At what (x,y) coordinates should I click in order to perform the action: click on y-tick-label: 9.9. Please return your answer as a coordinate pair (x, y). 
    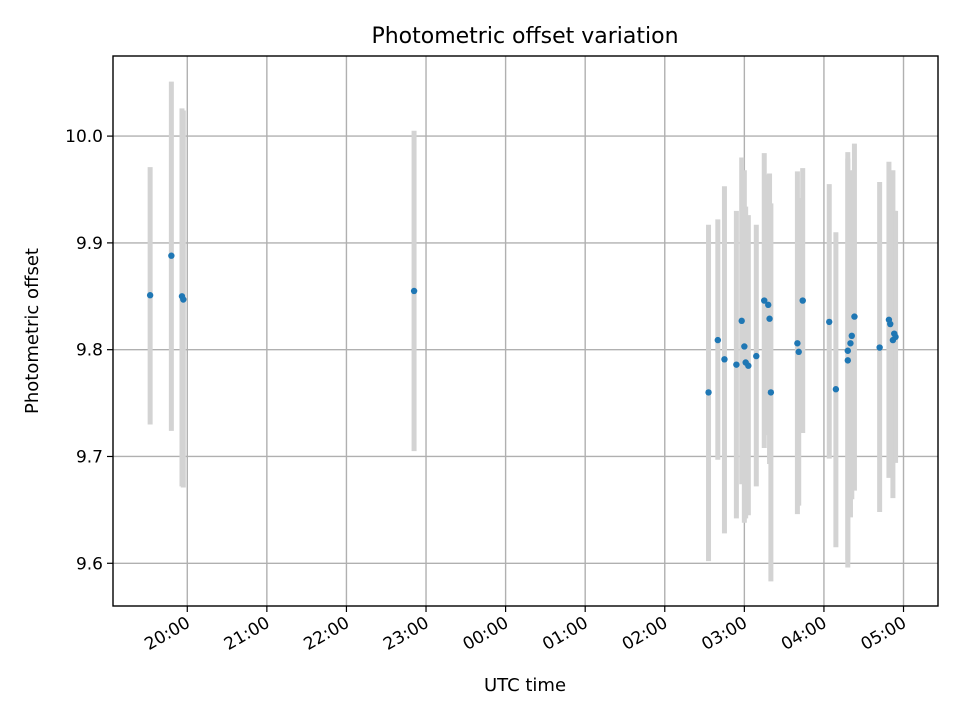
    Looking at the image, I should click on (89, 244).